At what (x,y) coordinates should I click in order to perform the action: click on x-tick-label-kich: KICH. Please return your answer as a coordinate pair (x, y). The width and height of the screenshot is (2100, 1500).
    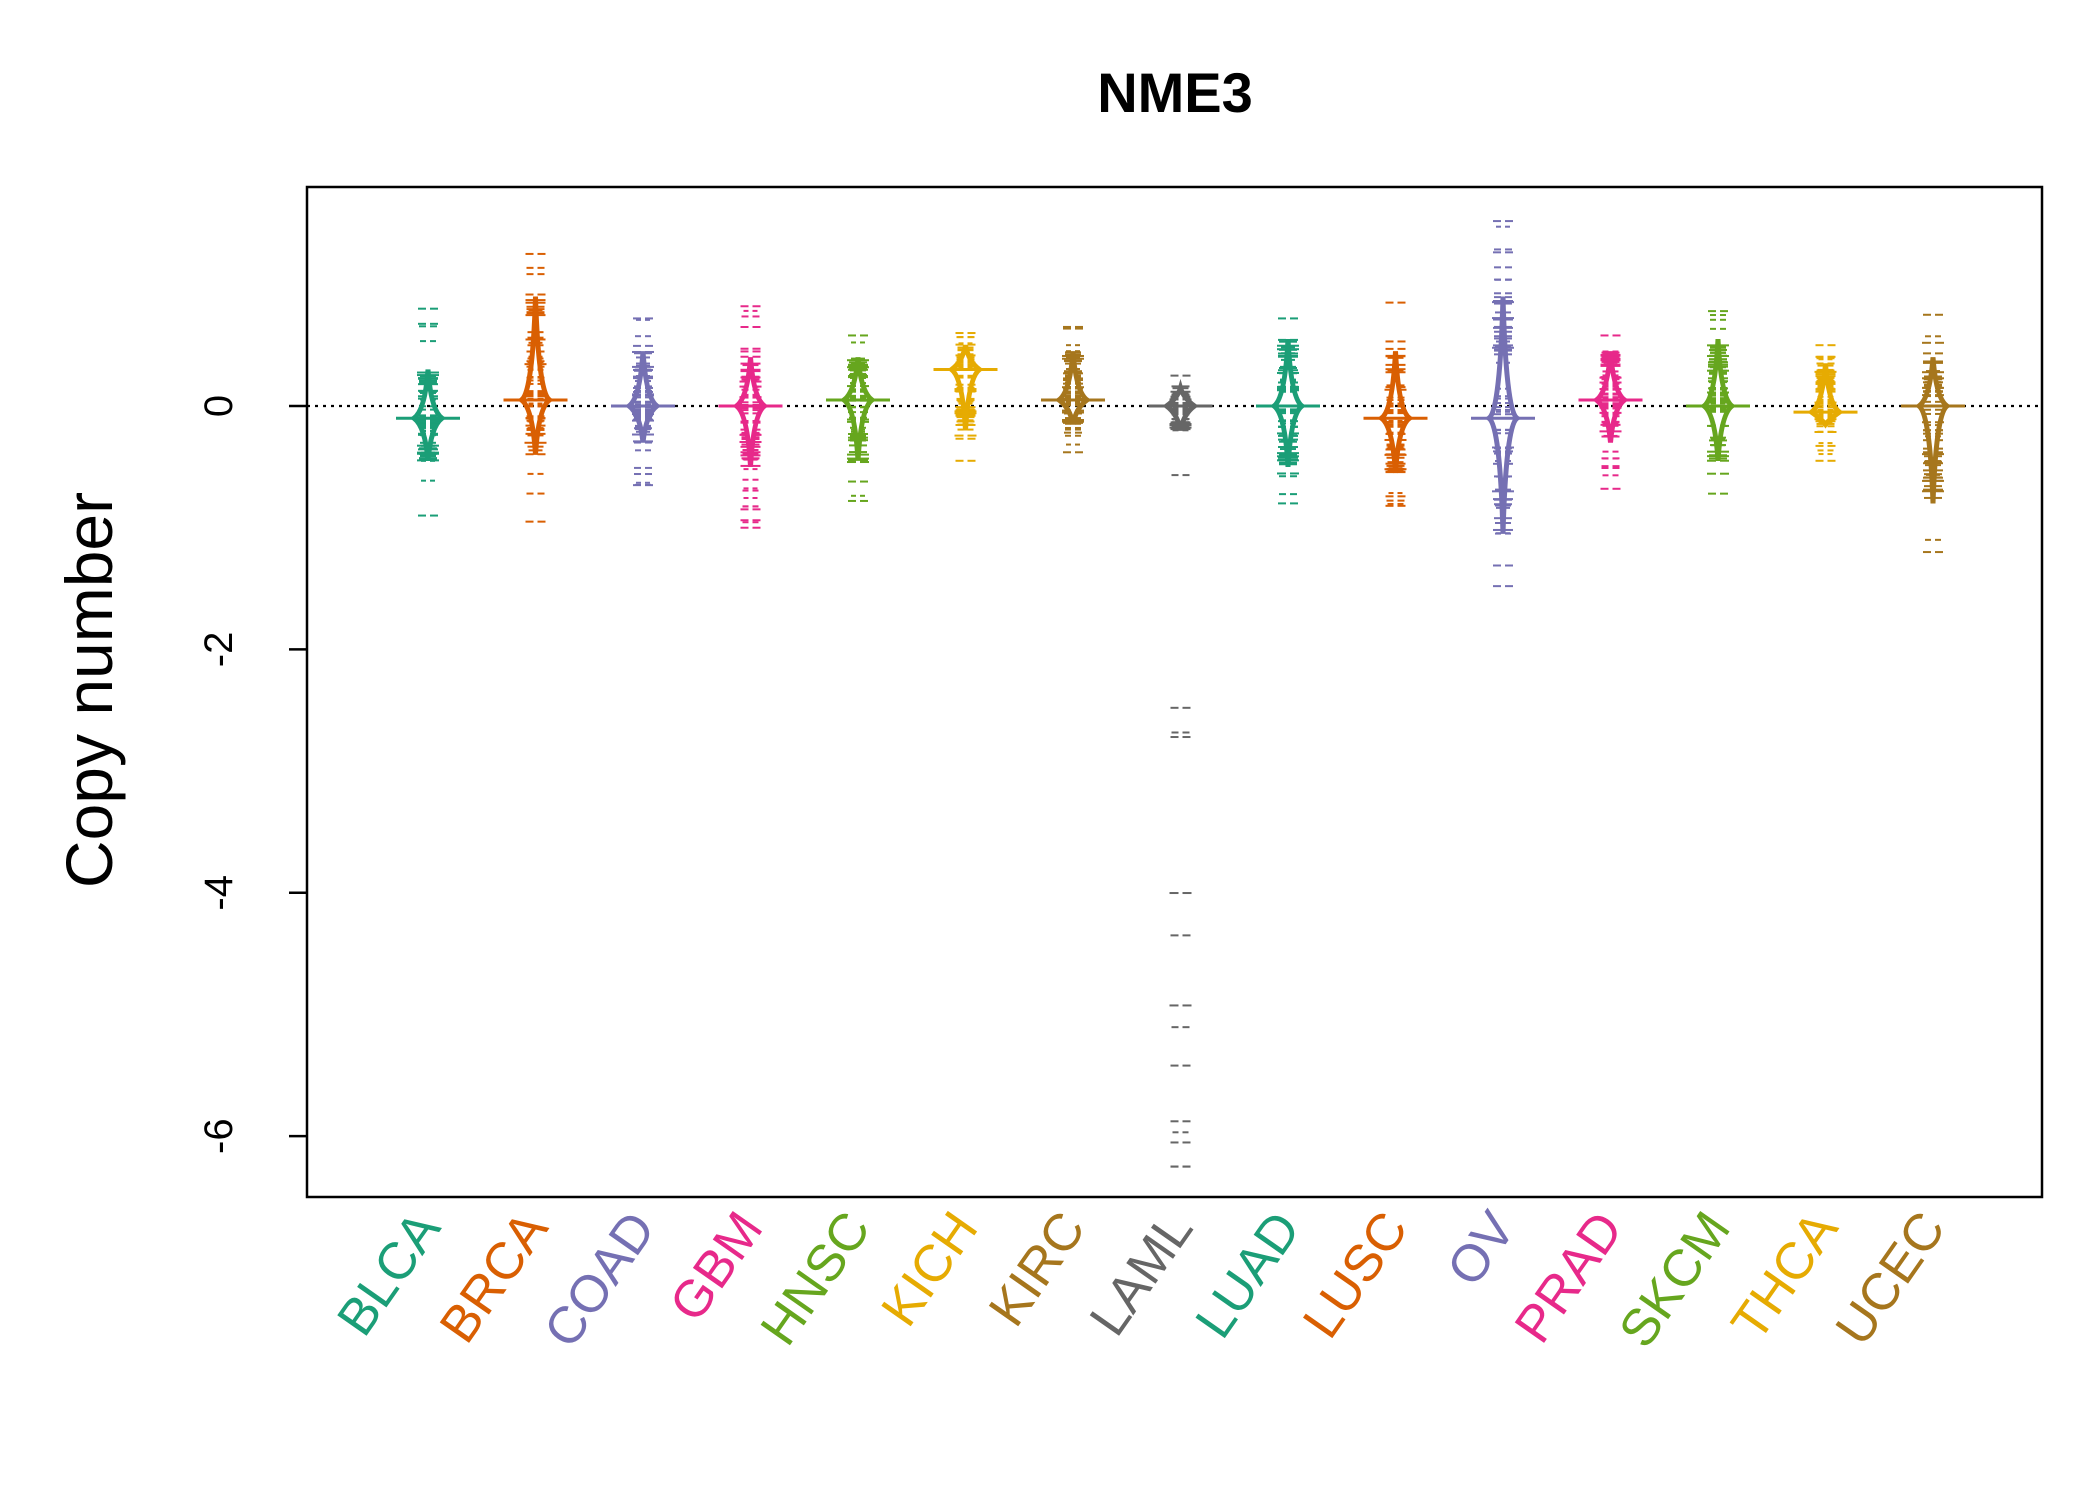
    Looking at the image, I should click on (930, 1269).